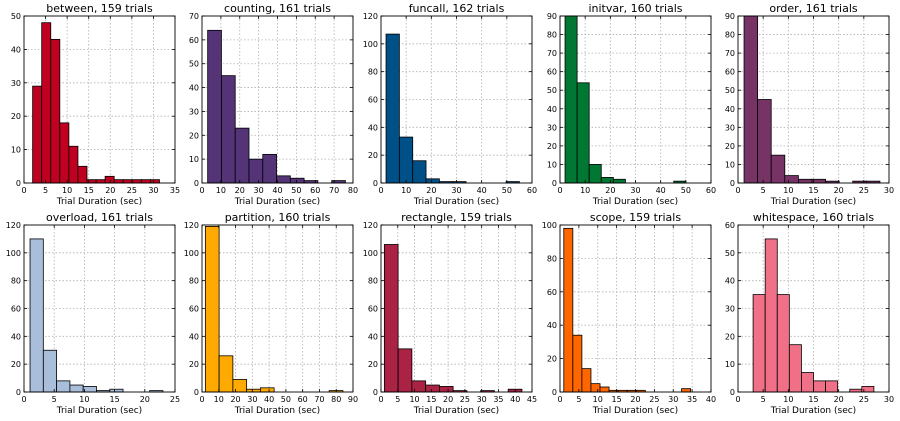 Image resolution: width=900 pixels, height=421 pixels. Describe the element at coordinates (303, 399) in the screenshot. I see `x-tick-label: 60` at that location.